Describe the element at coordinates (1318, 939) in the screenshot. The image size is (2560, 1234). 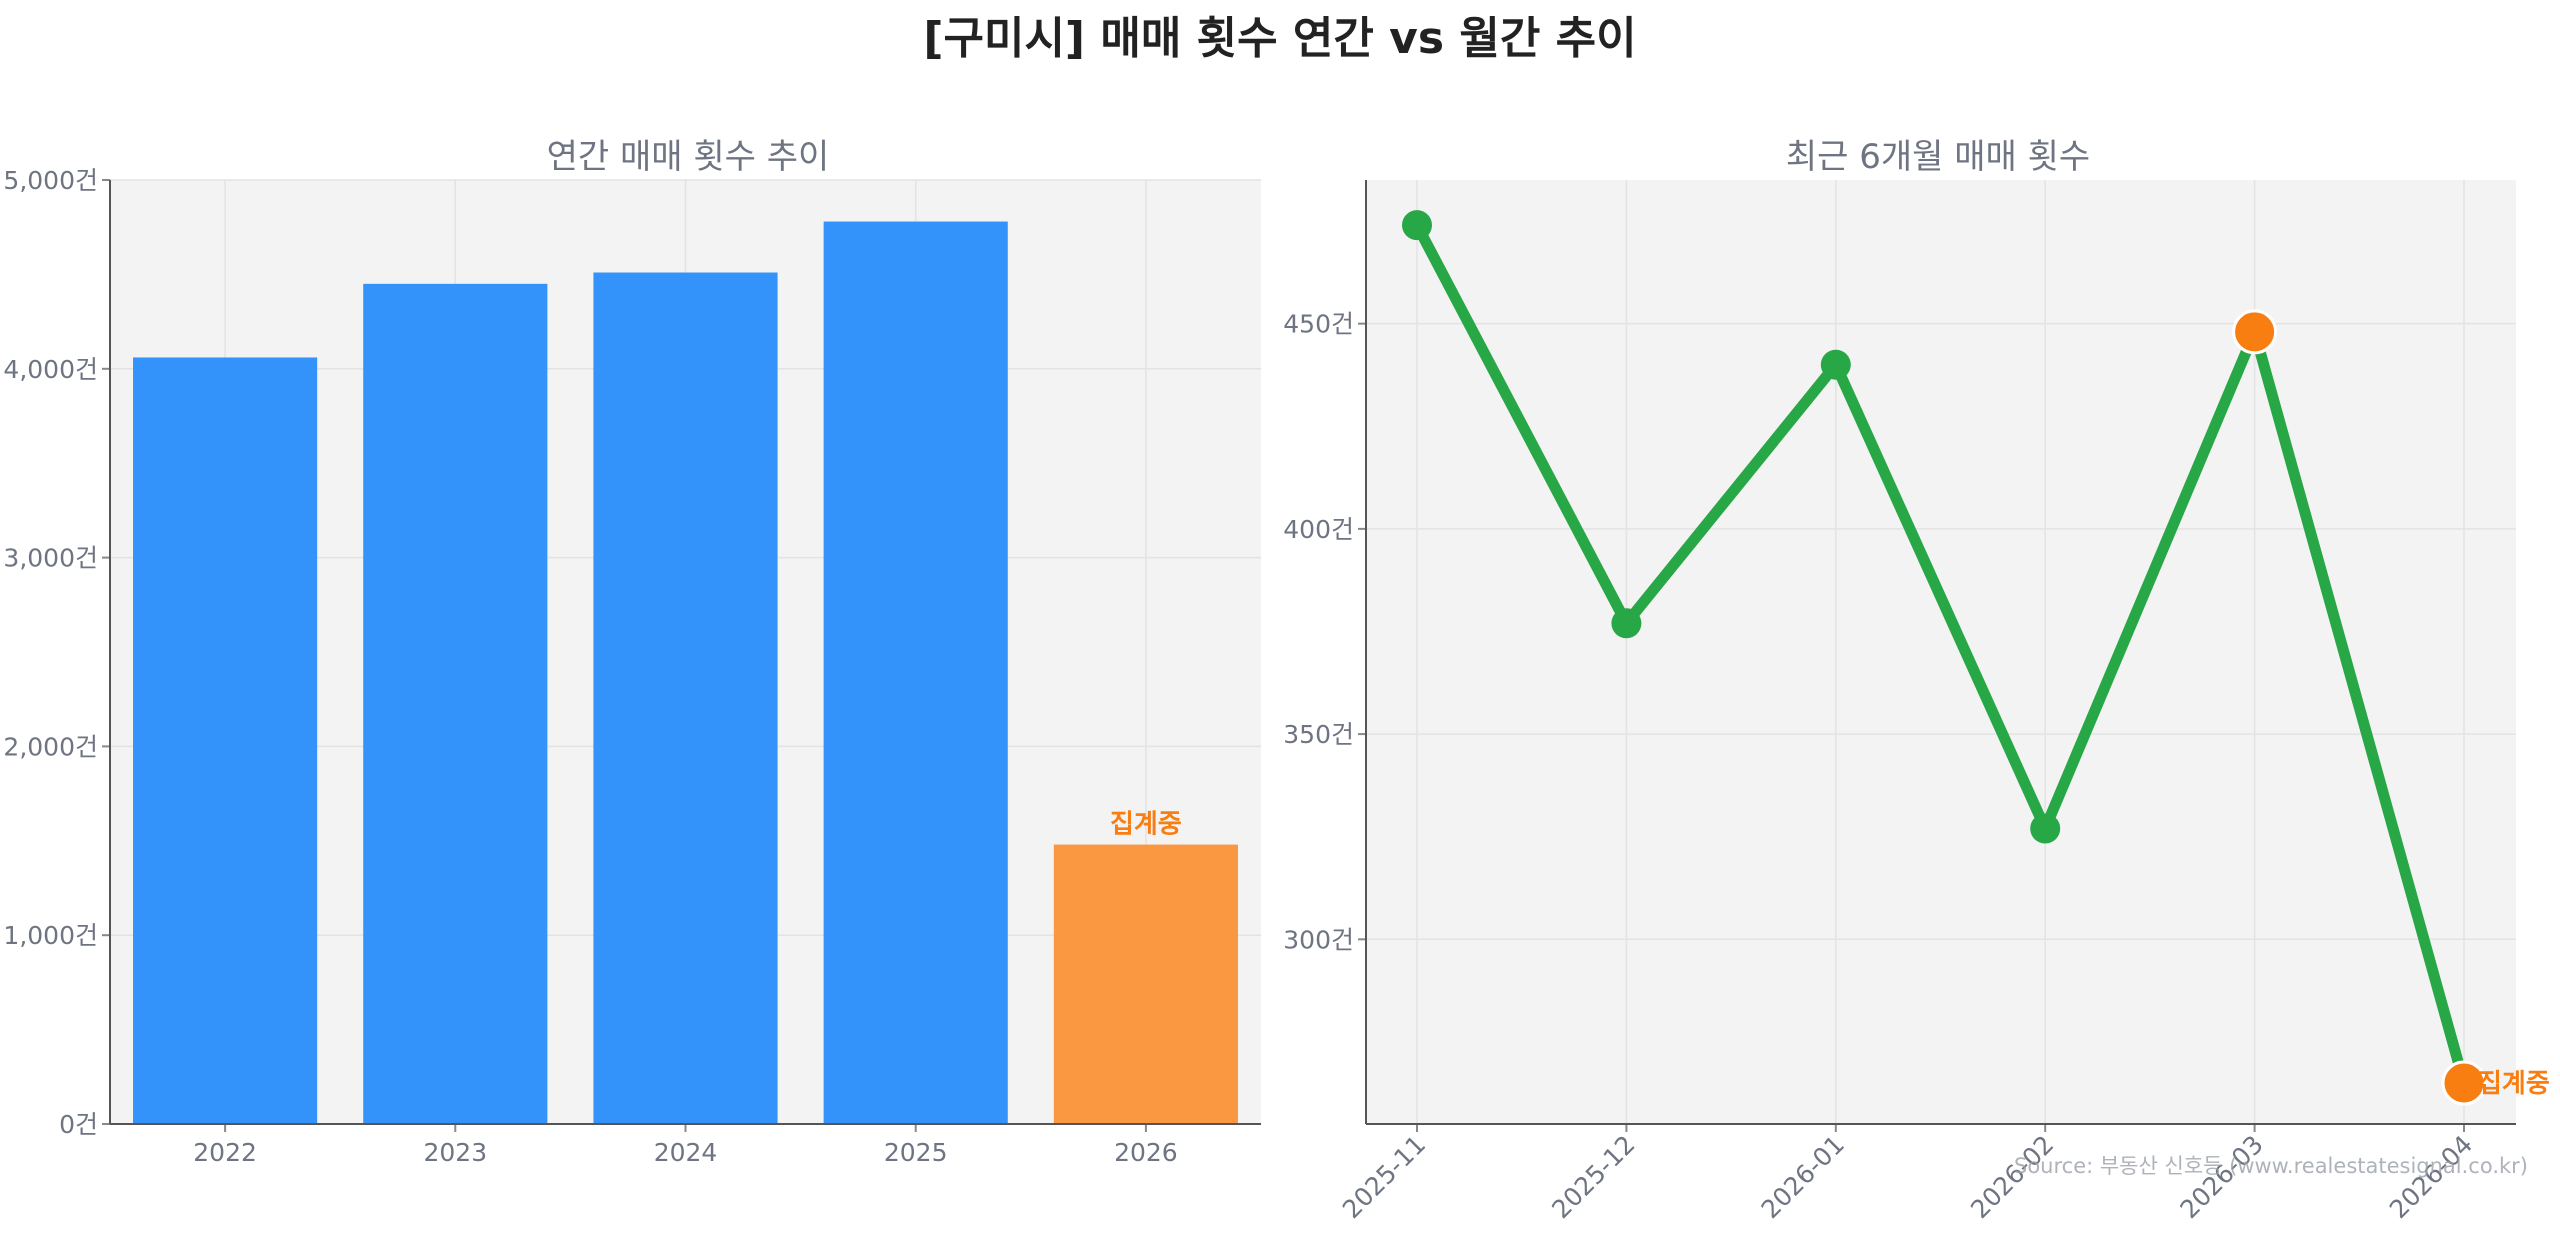
I see `y-tick-label: 300건` at that location.